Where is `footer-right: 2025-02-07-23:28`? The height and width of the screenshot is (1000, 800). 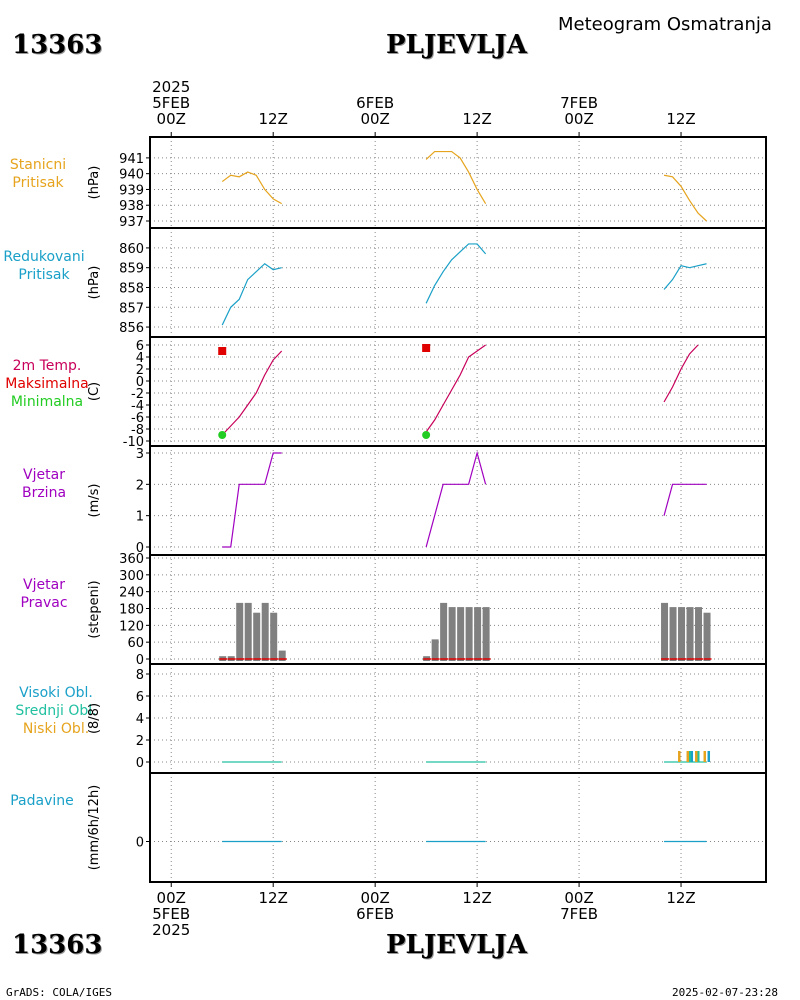 footer-right: 2025-02-07-23:28 is located at coordinates (725, 992).